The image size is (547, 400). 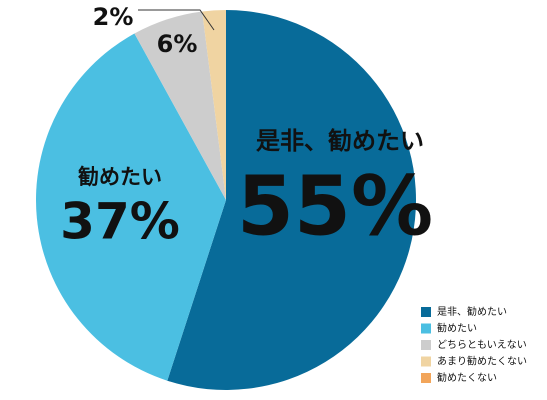 I want to click on slice-category-label: 是非、勧めたい, so click(x=340, y=141).